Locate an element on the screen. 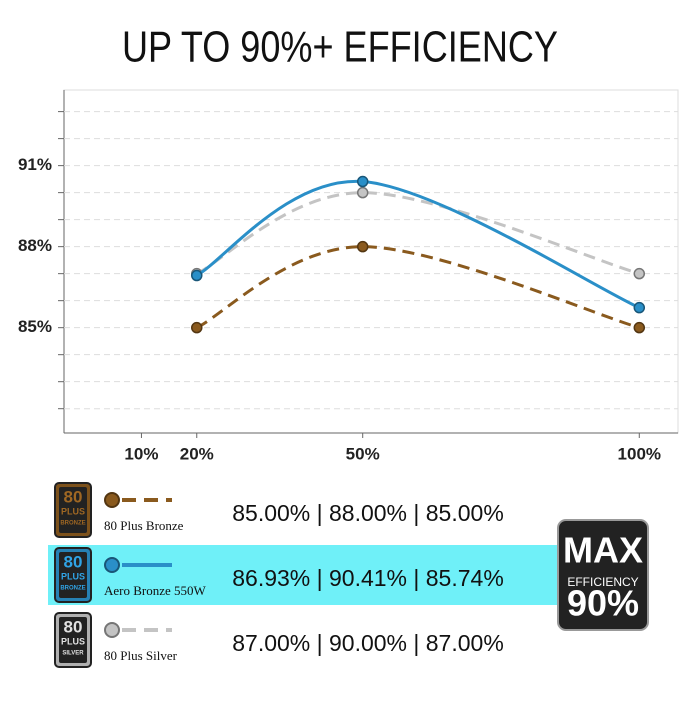 The width and height of the screenshot is (700, 705). x-tick-label: 50% is located at coordinates (363, 453).